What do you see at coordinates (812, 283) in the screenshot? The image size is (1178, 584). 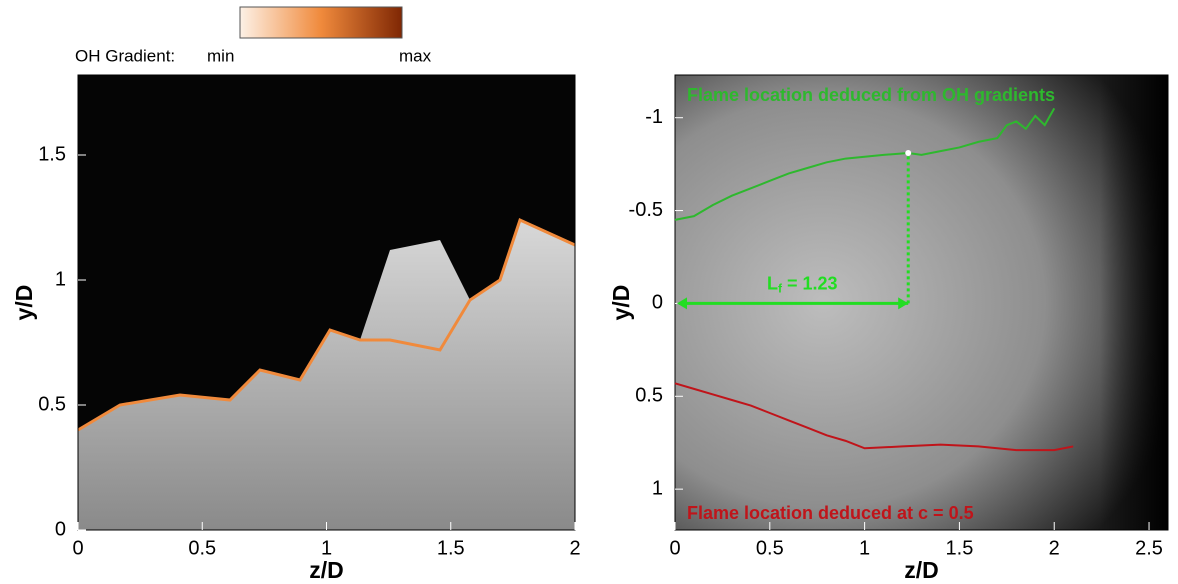 I see `flame-length-value: = 1.23` at bounding box center [812, 283].